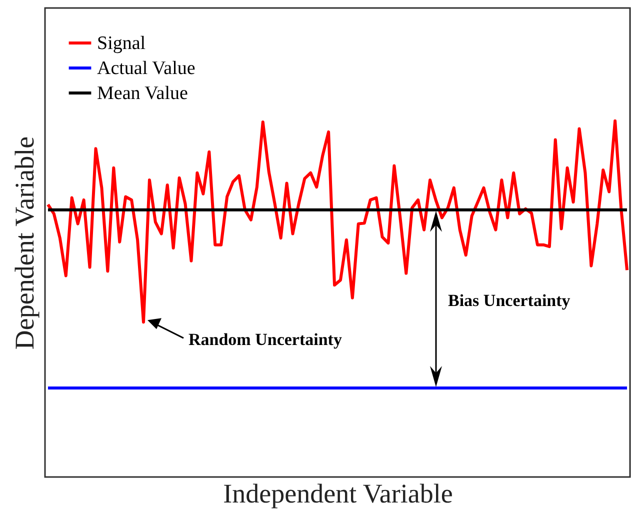 Image resolution: width=631 pixels, height=513 pixels. I want to click on y-axis-title: Dependent Variable, so click(25, 243).